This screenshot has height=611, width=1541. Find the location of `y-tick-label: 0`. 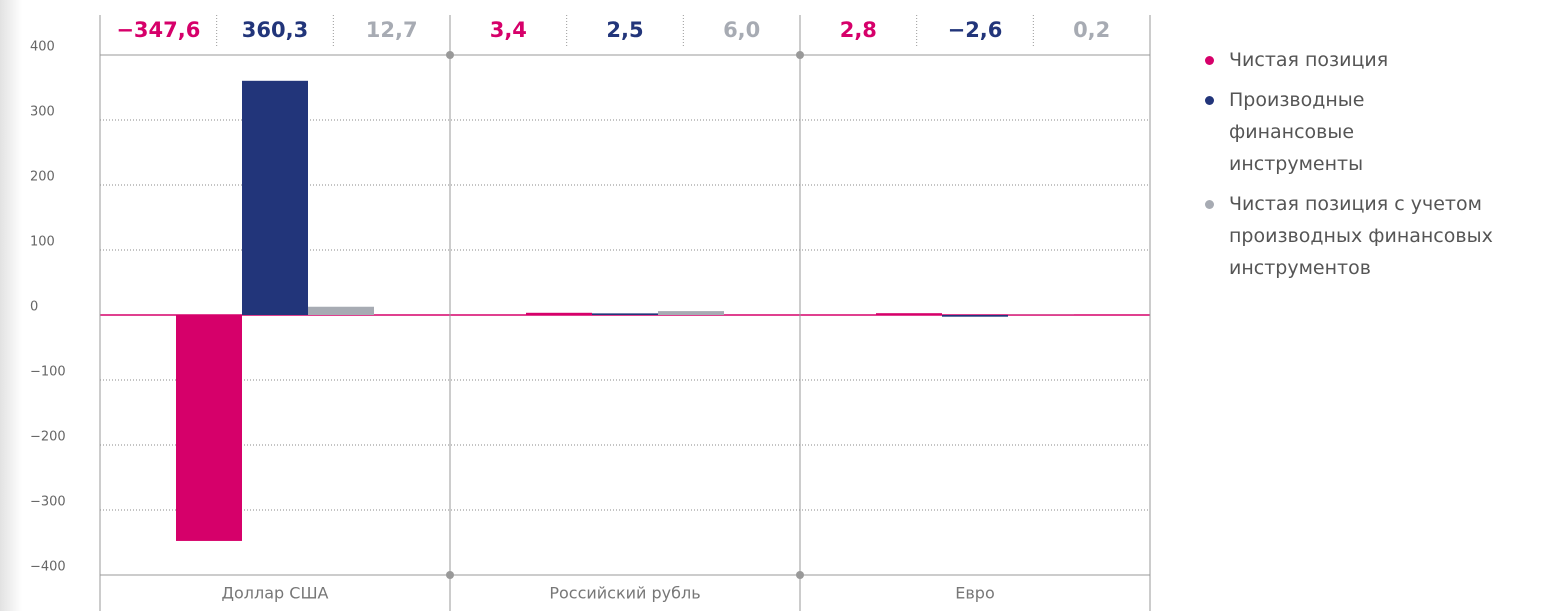

y-tick-label: 0 is located at coordinates (34, 307).